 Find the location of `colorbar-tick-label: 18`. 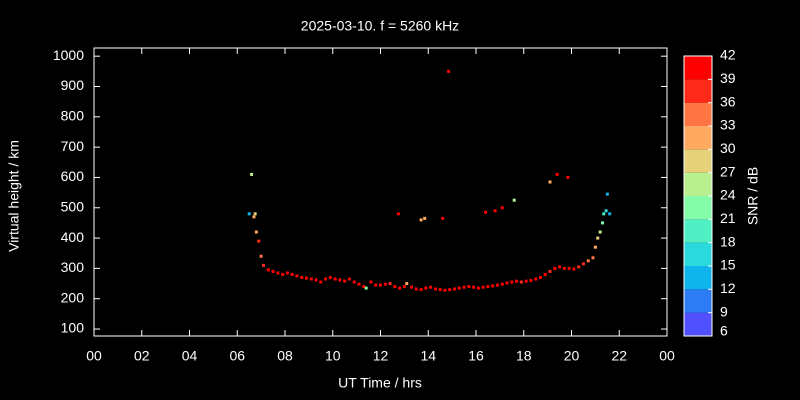

colorbar-tick-label: 18 is located at coordinates (728, 241).